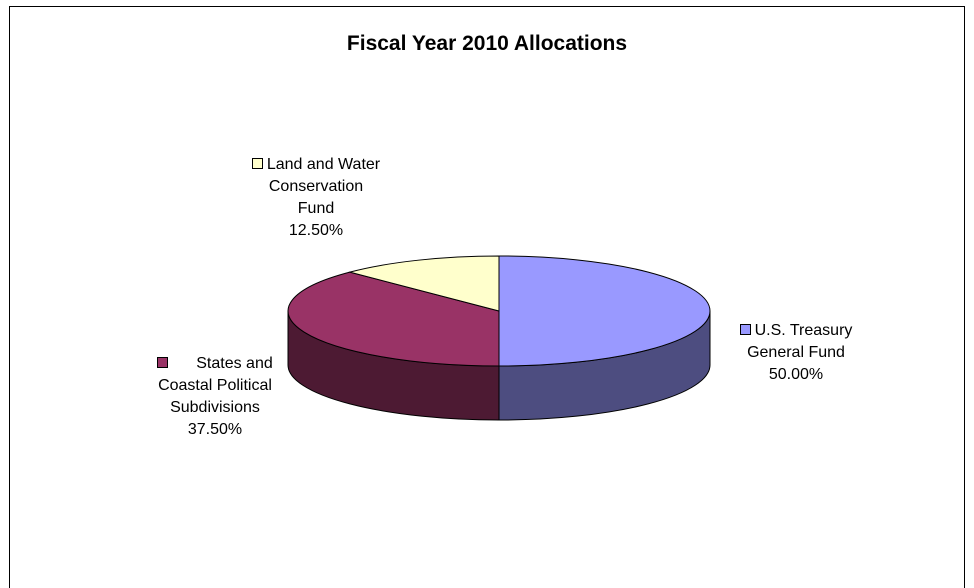 The image size is (974, 588). I want to click on data-label-land-water: Land and Water Conservation Fund 12.50%, so click(316, 198).